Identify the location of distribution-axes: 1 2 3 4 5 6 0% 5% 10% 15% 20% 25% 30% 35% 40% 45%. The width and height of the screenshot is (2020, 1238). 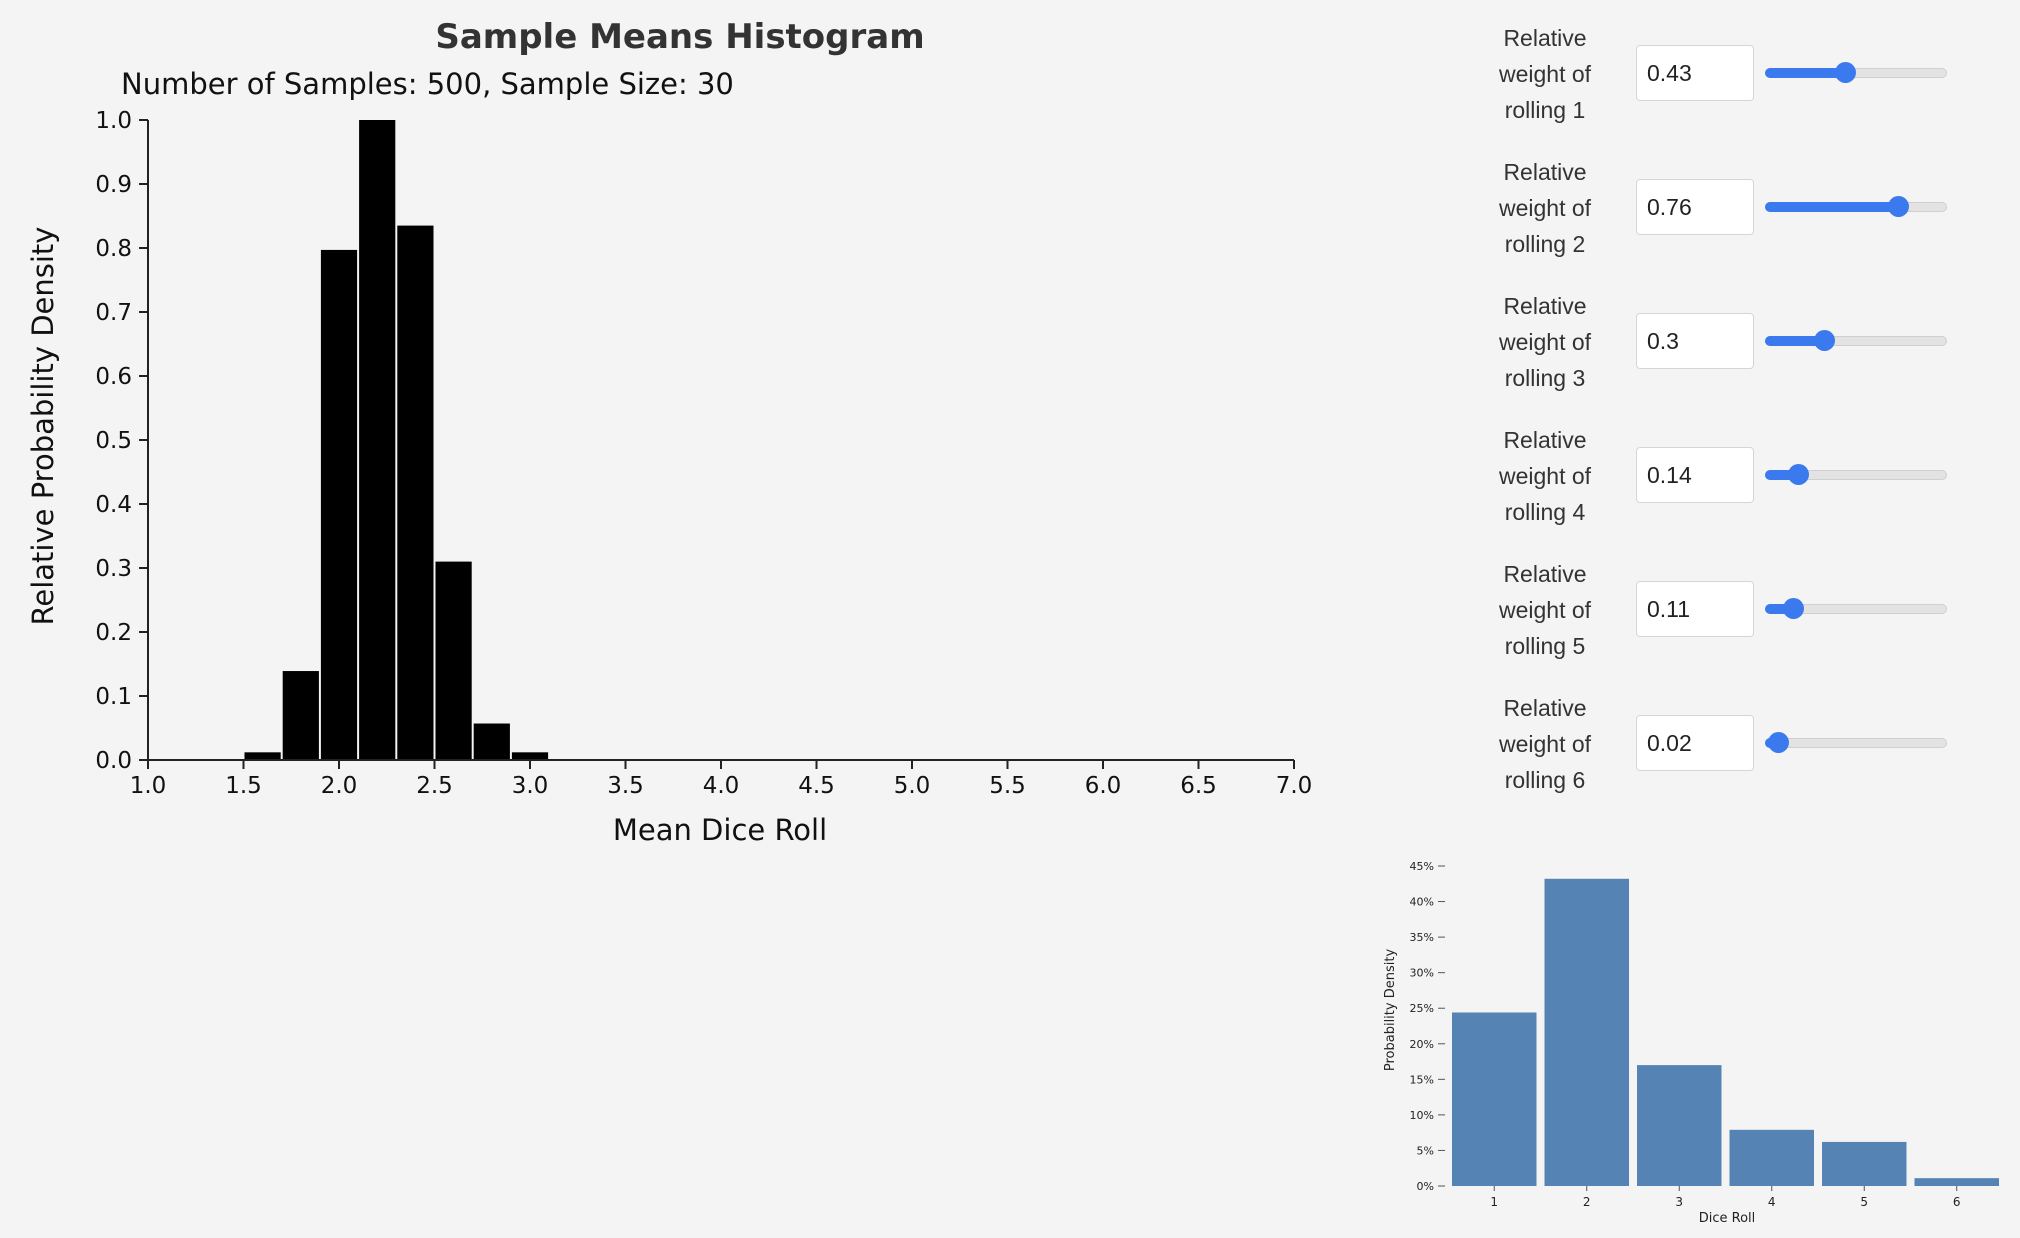
(1685, 1034).